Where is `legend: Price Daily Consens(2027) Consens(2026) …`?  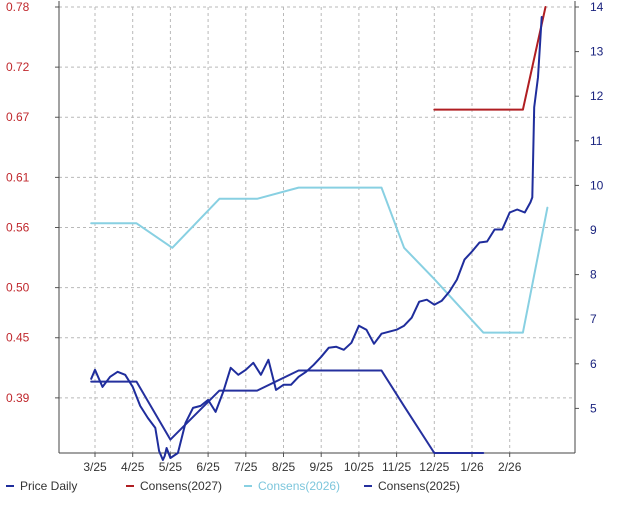
legend: Price Daily Consens(2027) Consens(2026) … is located at coordinates (310, 489).